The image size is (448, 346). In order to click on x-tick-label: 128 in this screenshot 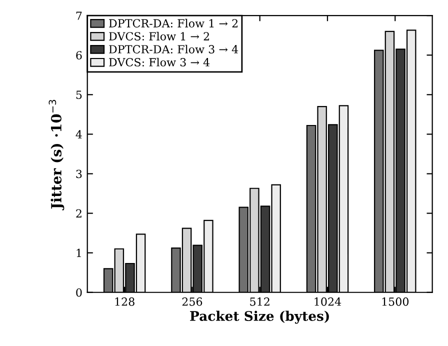, I will do `click(124, 301)`.